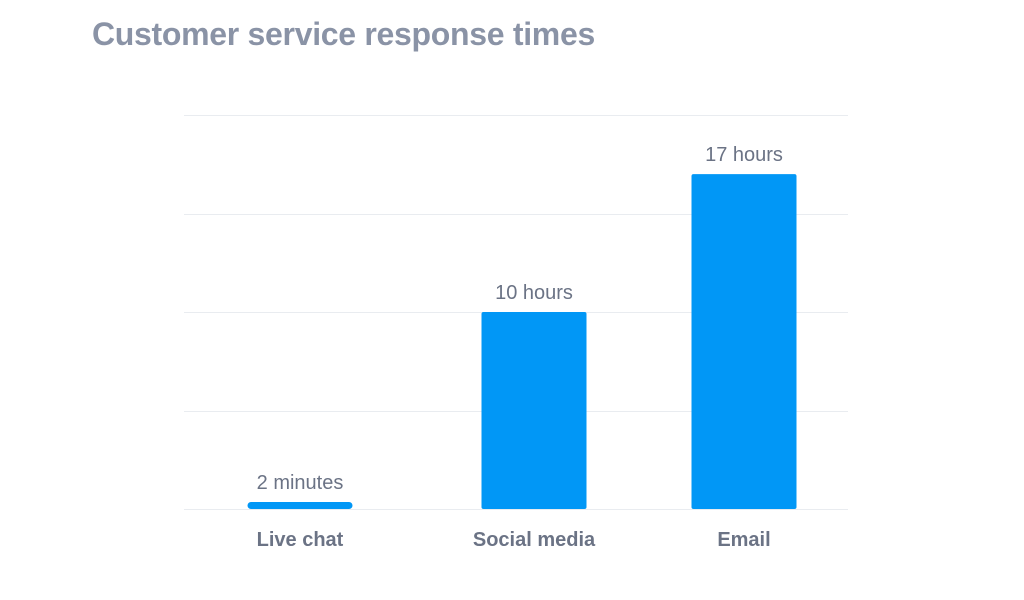 Image resolution: width=1024 pixels, height=600 pixels. I want to click on bar-email, so click(744, 341).